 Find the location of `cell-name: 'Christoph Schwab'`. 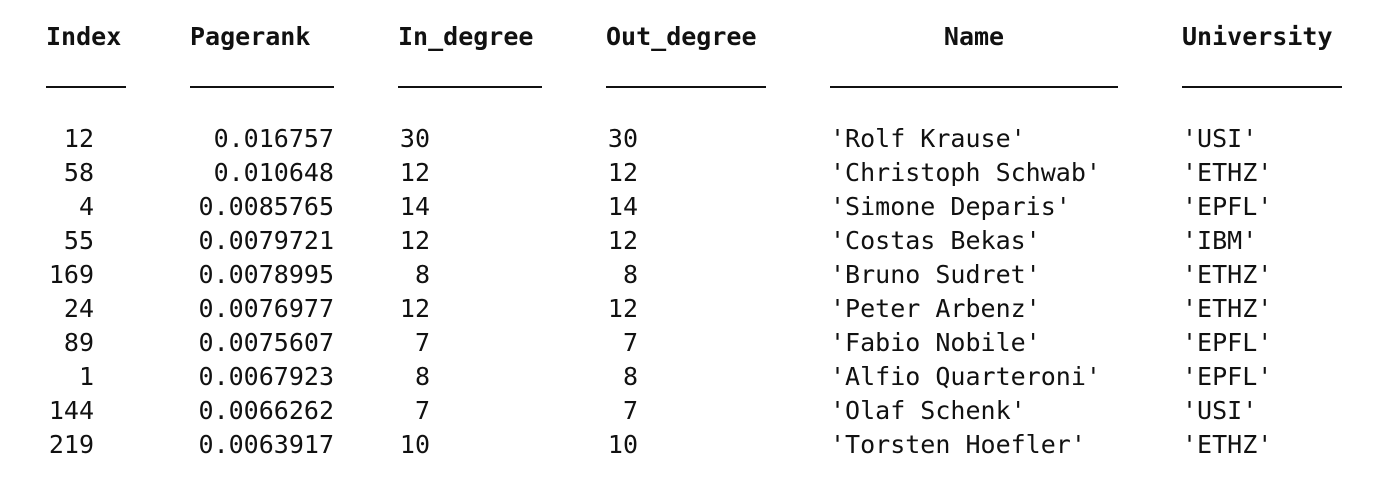

cell-name: 'Christoph Schwab' is located at coordinates (965, 172).